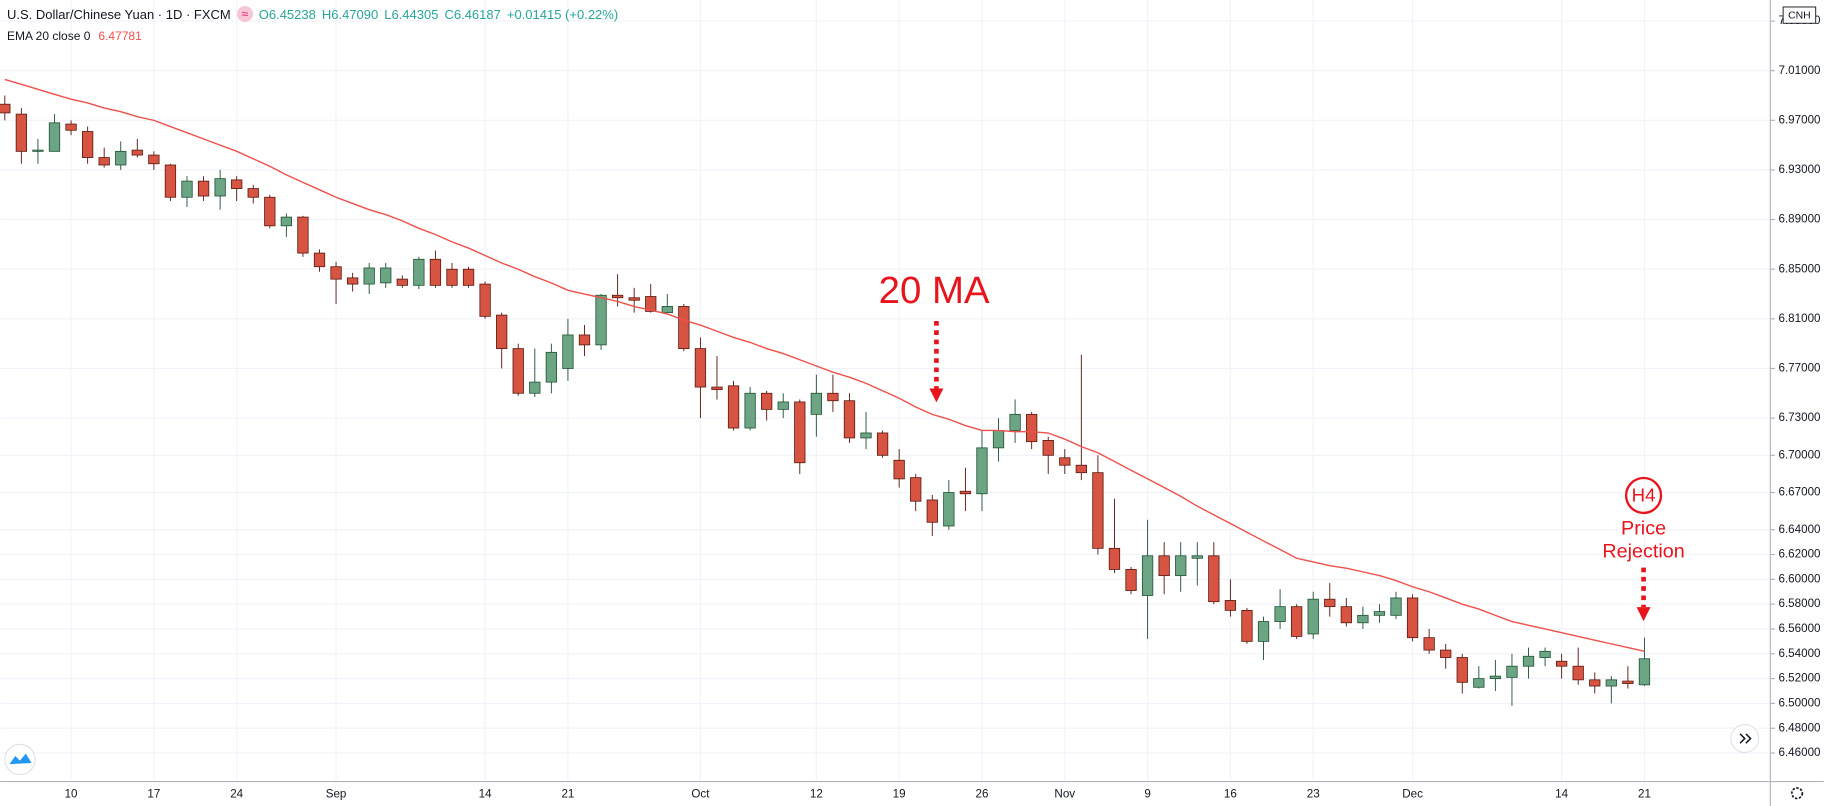 The image size is (1824, 806). I want to click on h4-circle, so click(1643, 495).